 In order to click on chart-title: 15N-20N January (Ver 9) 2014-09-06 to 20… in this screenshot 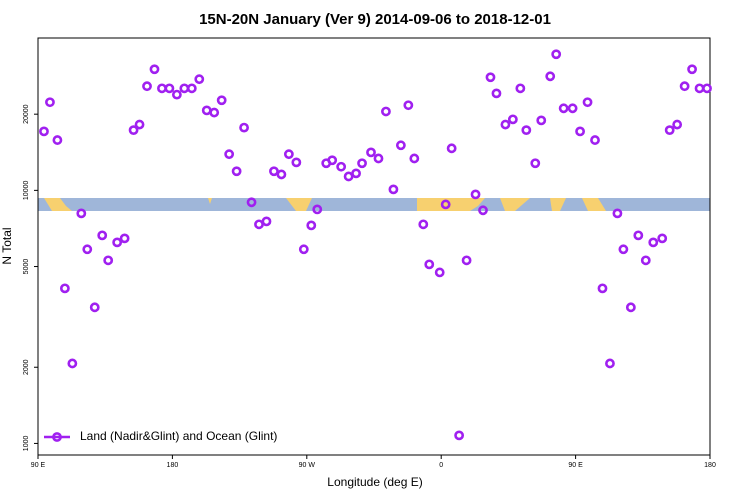, I will do `click(375, 19)`.